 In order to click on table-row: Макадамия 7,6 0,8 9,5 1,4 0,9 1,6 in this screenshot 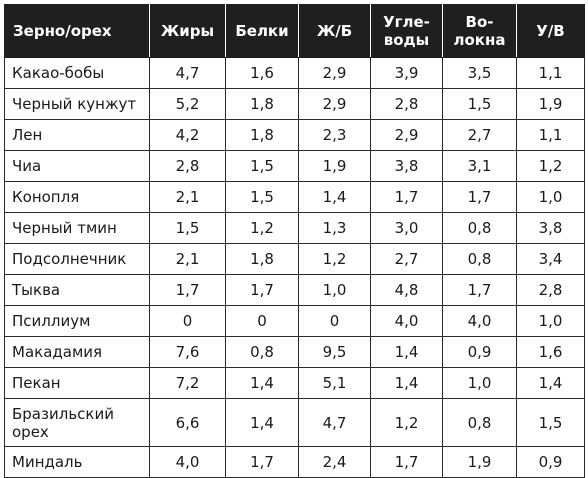, I will do `click(294, 352)`.